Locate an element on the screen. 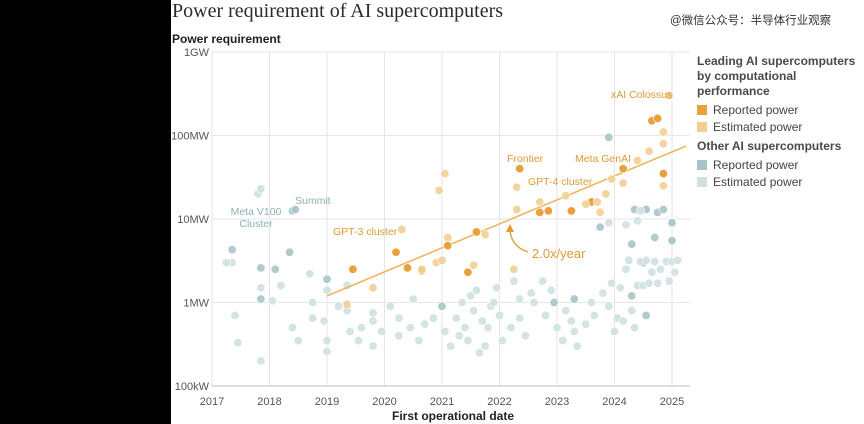 The image size is (864, 424). legend-label-other-reported: Reported power is located at coordinates (756, 164).